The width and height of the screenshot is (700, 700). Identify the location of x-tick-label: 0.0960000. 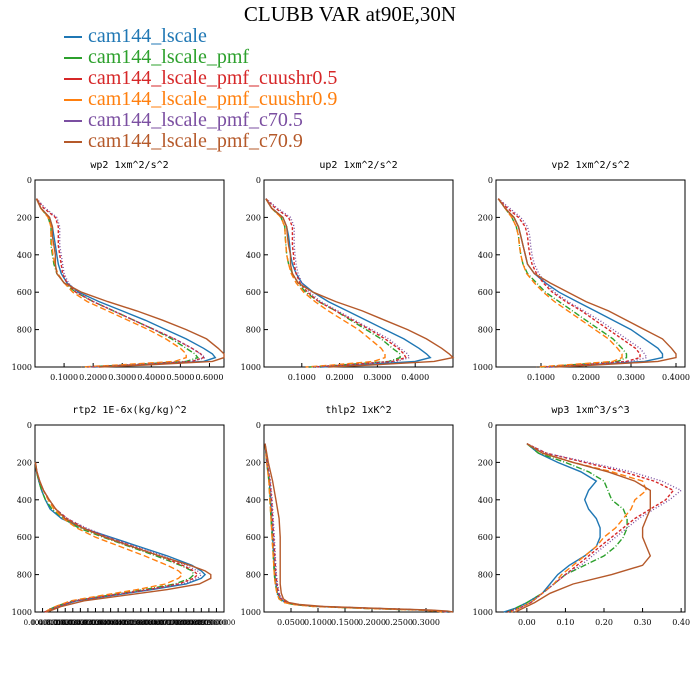
(217, 623).